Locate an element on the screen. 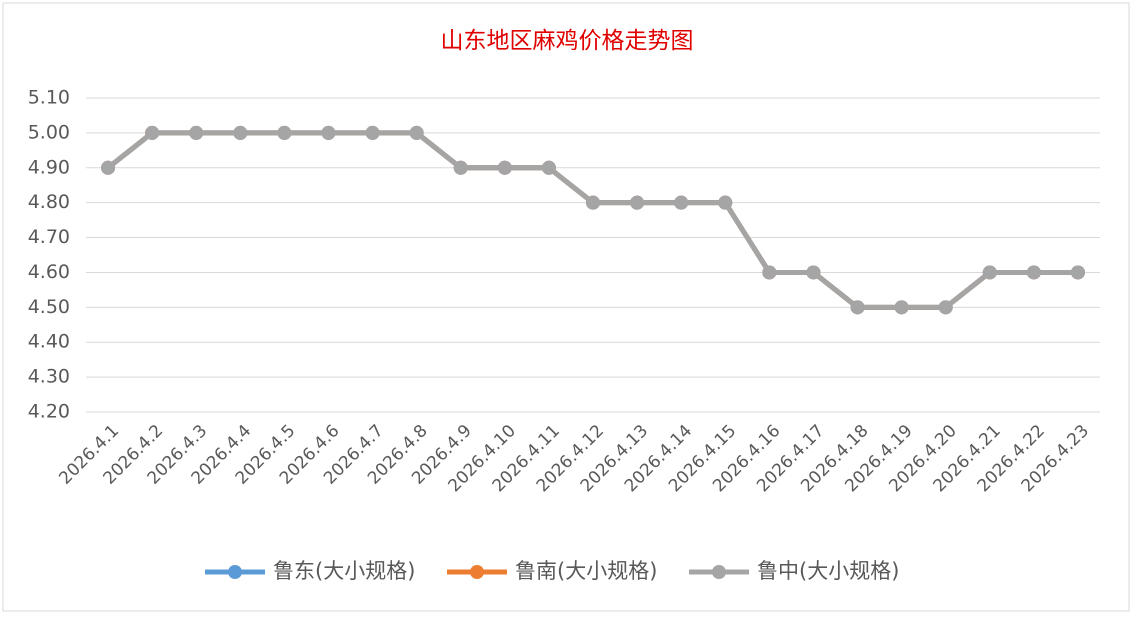 This screenshot has width=1135, height=622. legend-label: 鲁东(大小规格) is located at coordinates (344, 571).